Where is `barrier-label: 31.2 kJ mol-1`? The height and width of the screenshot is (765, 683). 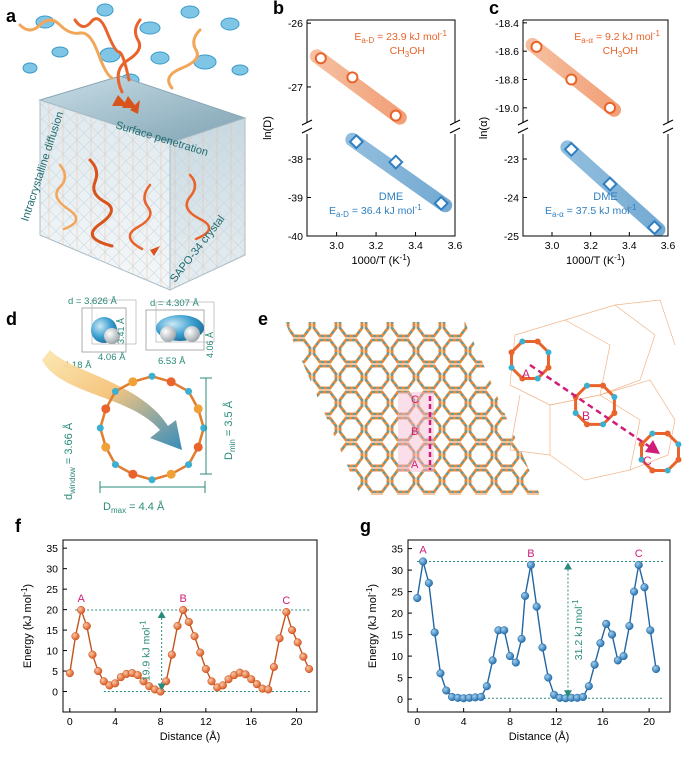
barrier-label: 31.2 kJ mol-1 is located at coordinates (578, 629).